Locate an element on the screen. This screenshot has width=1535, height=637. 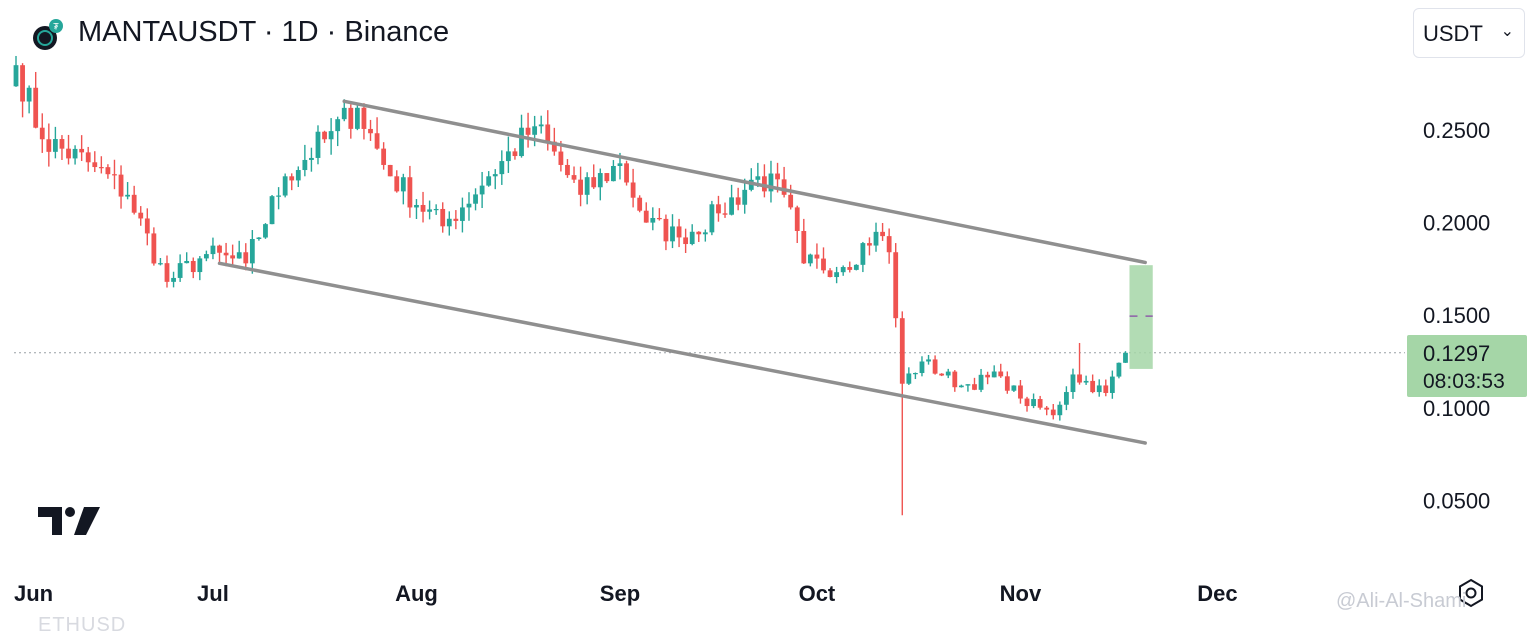
symbol-title: MANTAUSDT · 1D · Binance is located at coordinates (264, 32).